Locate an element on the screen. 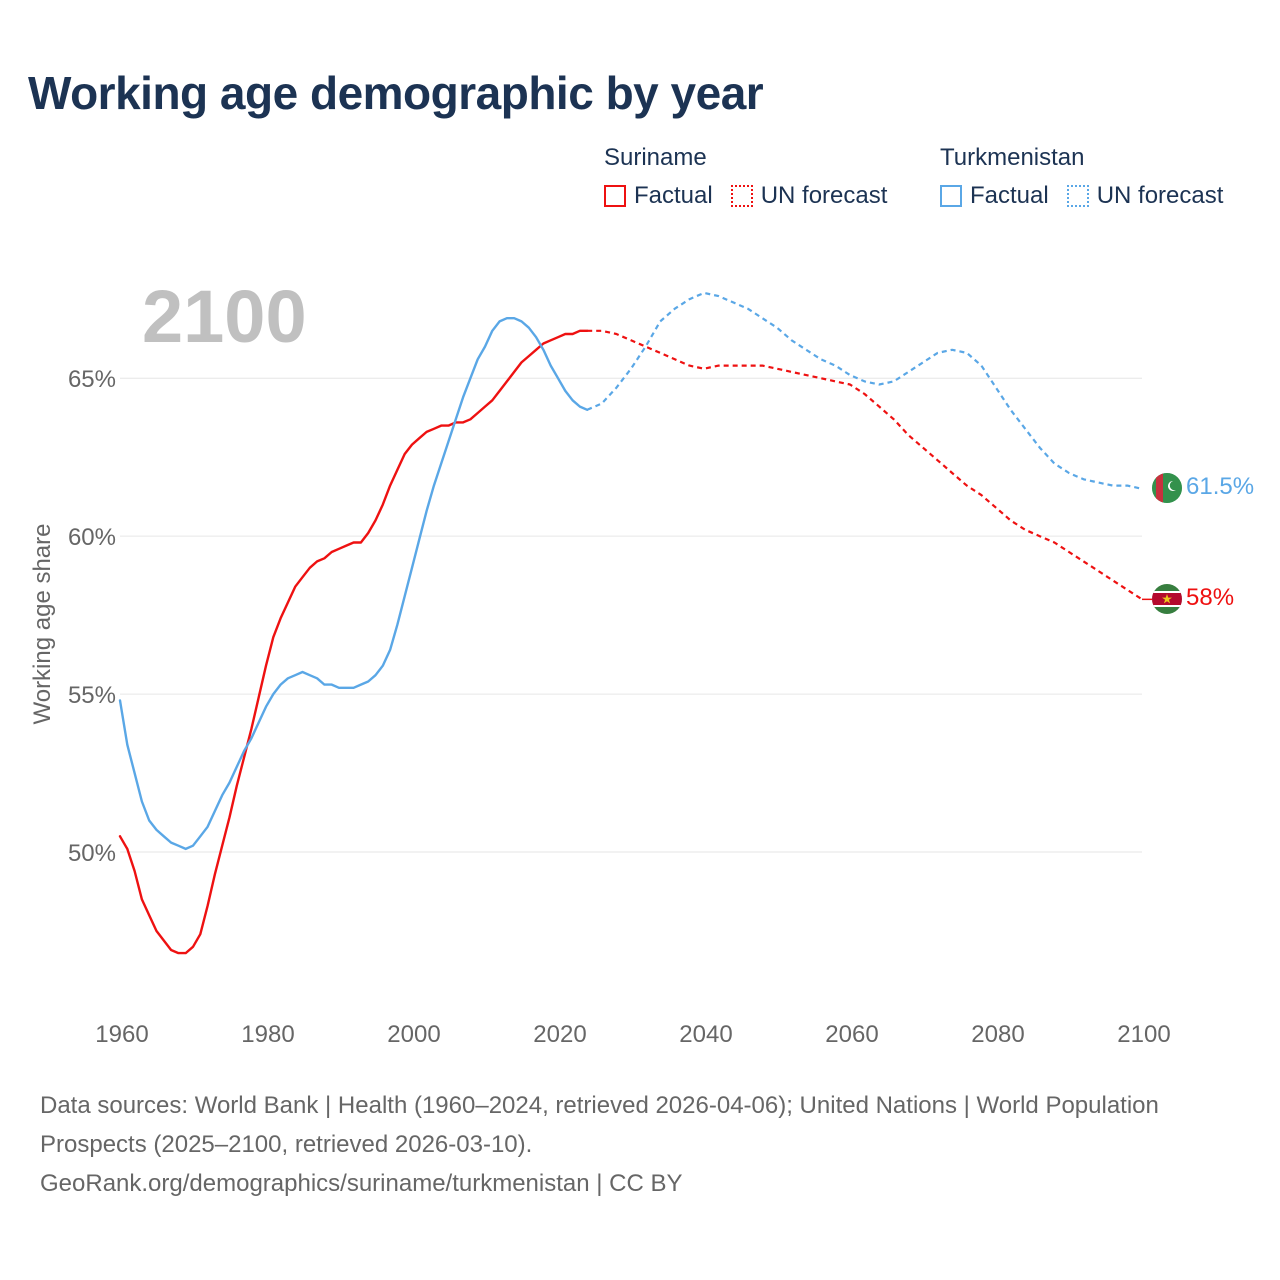 The image size is (1280, 1280). x-tick-label: 2060 is located at coordinates (851, 1034).